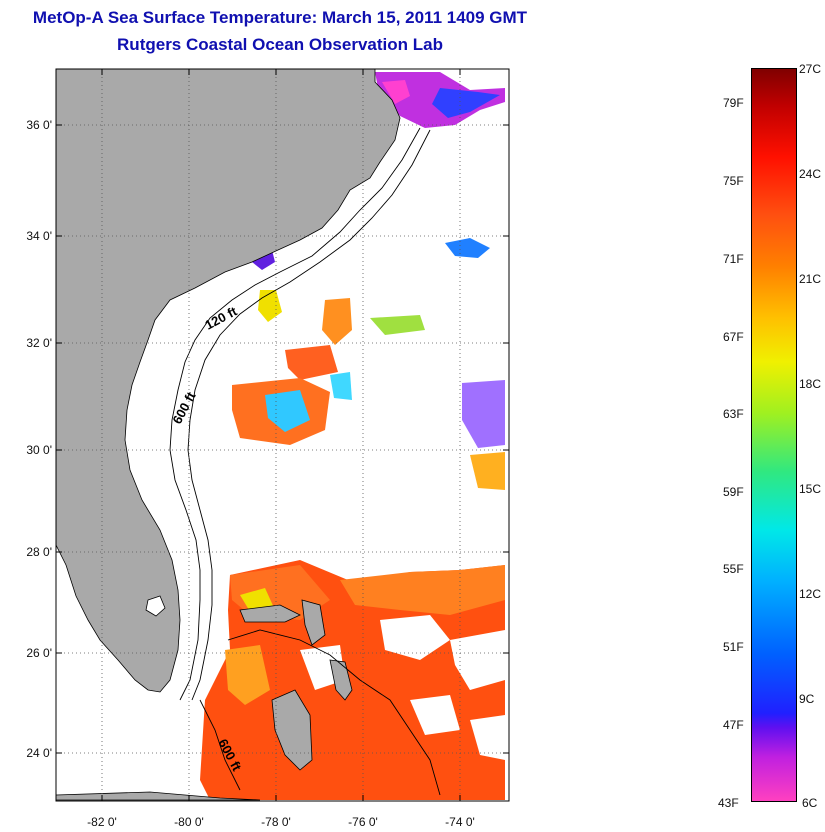 The image size is (825, 832). Describe the element at coordinates (733, 492) in the screenshot. I see `colorbar-f-label: 59F` at that location.